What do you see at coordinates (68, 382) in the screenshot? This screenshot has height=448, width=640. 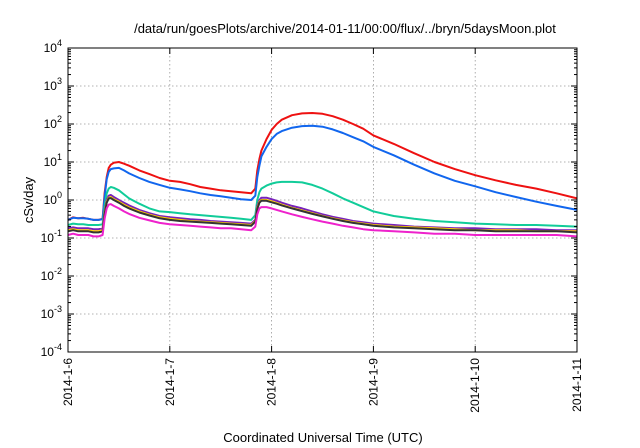 I see `x-tick-label: 2014-1-6` at bounding box center [68, 382].